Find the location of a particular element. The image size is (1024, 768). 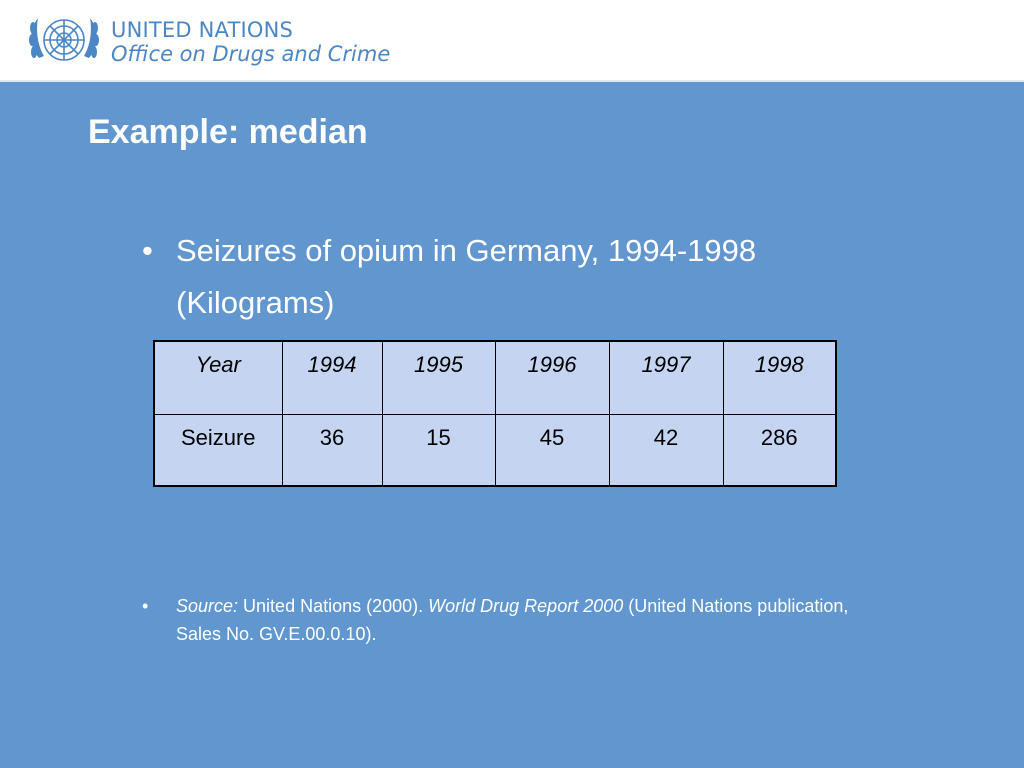

table-cell: 42 is located at coordinates (666, 450).